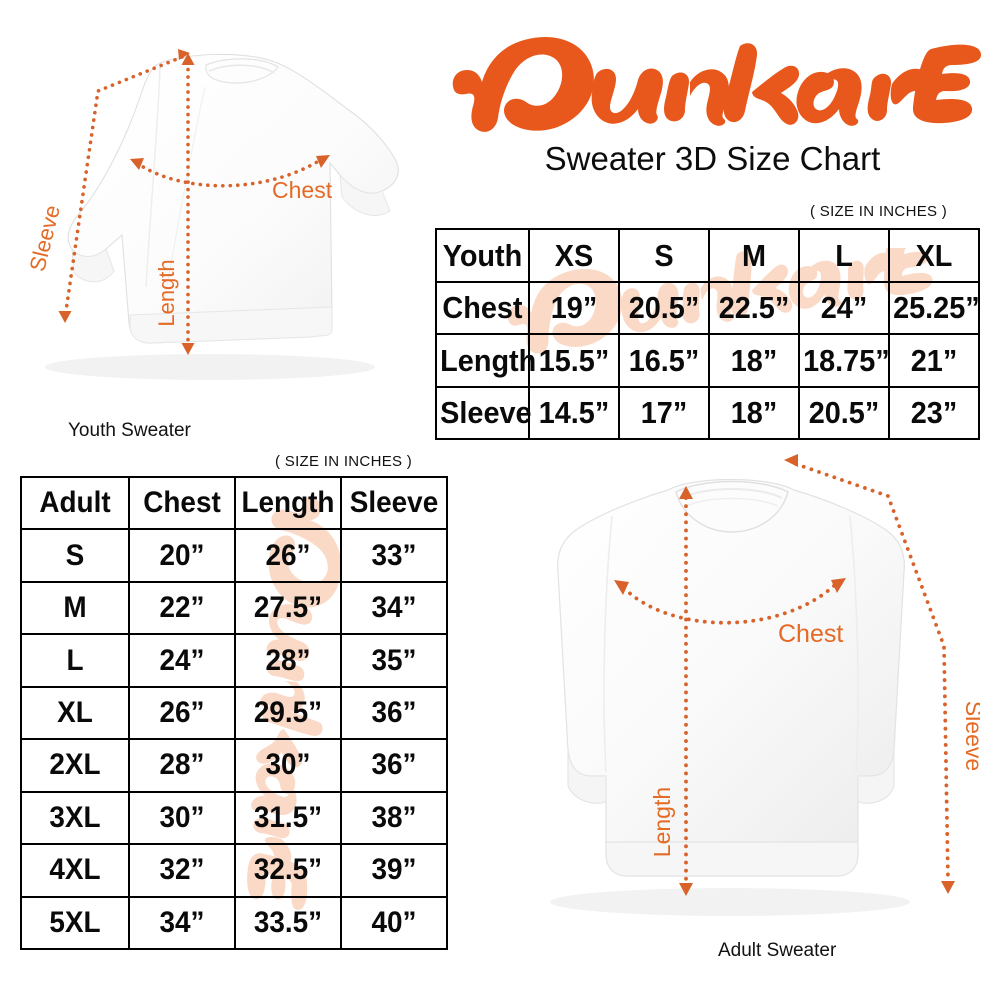 The image size is (1000, 1000). Describe the element at coordinates (664, 255) in the screenshot. I see `youth-col-s: S` at that location.